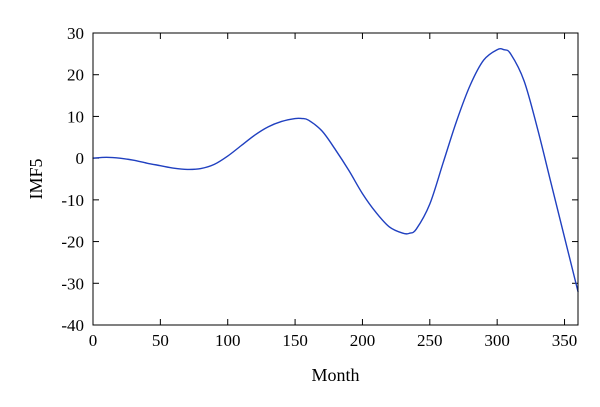 The height and width of the screenshot is (407, 600). What do you see at coordinates (72, 283) in the screenshot?
I see `y-tick-label: -30` at bounding box center [72, 283].